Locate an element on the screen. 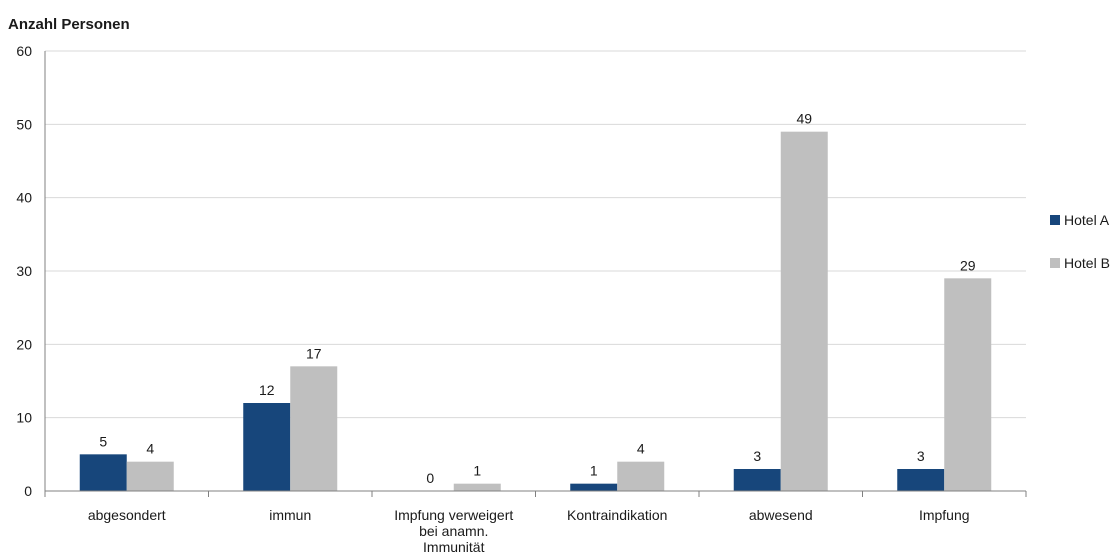  x-tick-label: Impfung verweigert is located at coordinates (453, 515).